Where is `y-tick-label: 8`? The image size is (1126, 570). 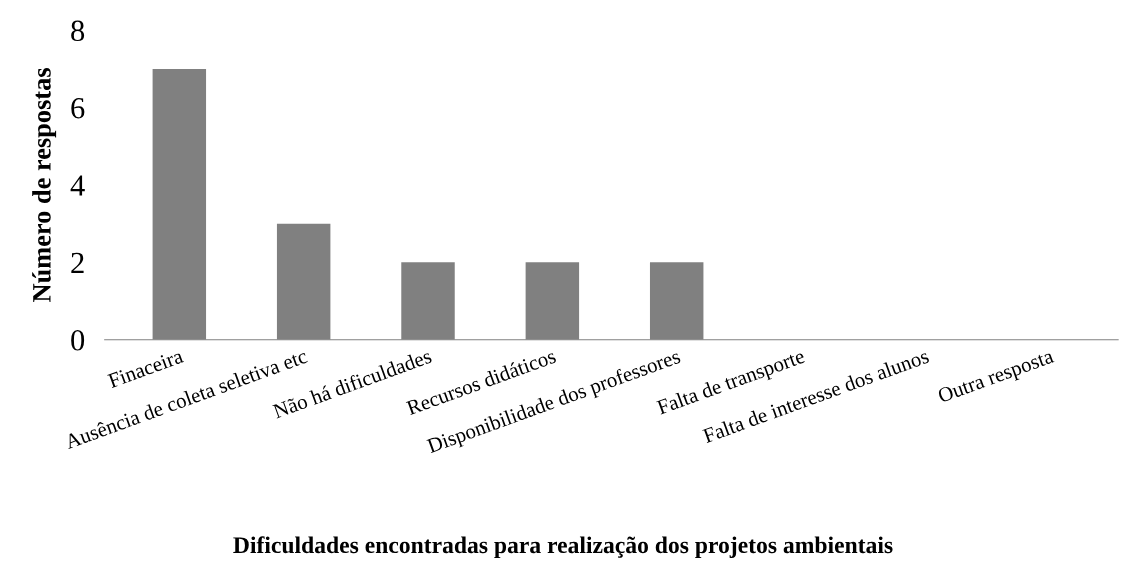 y-tick-label: 8 is located at coordinates (78, 31).